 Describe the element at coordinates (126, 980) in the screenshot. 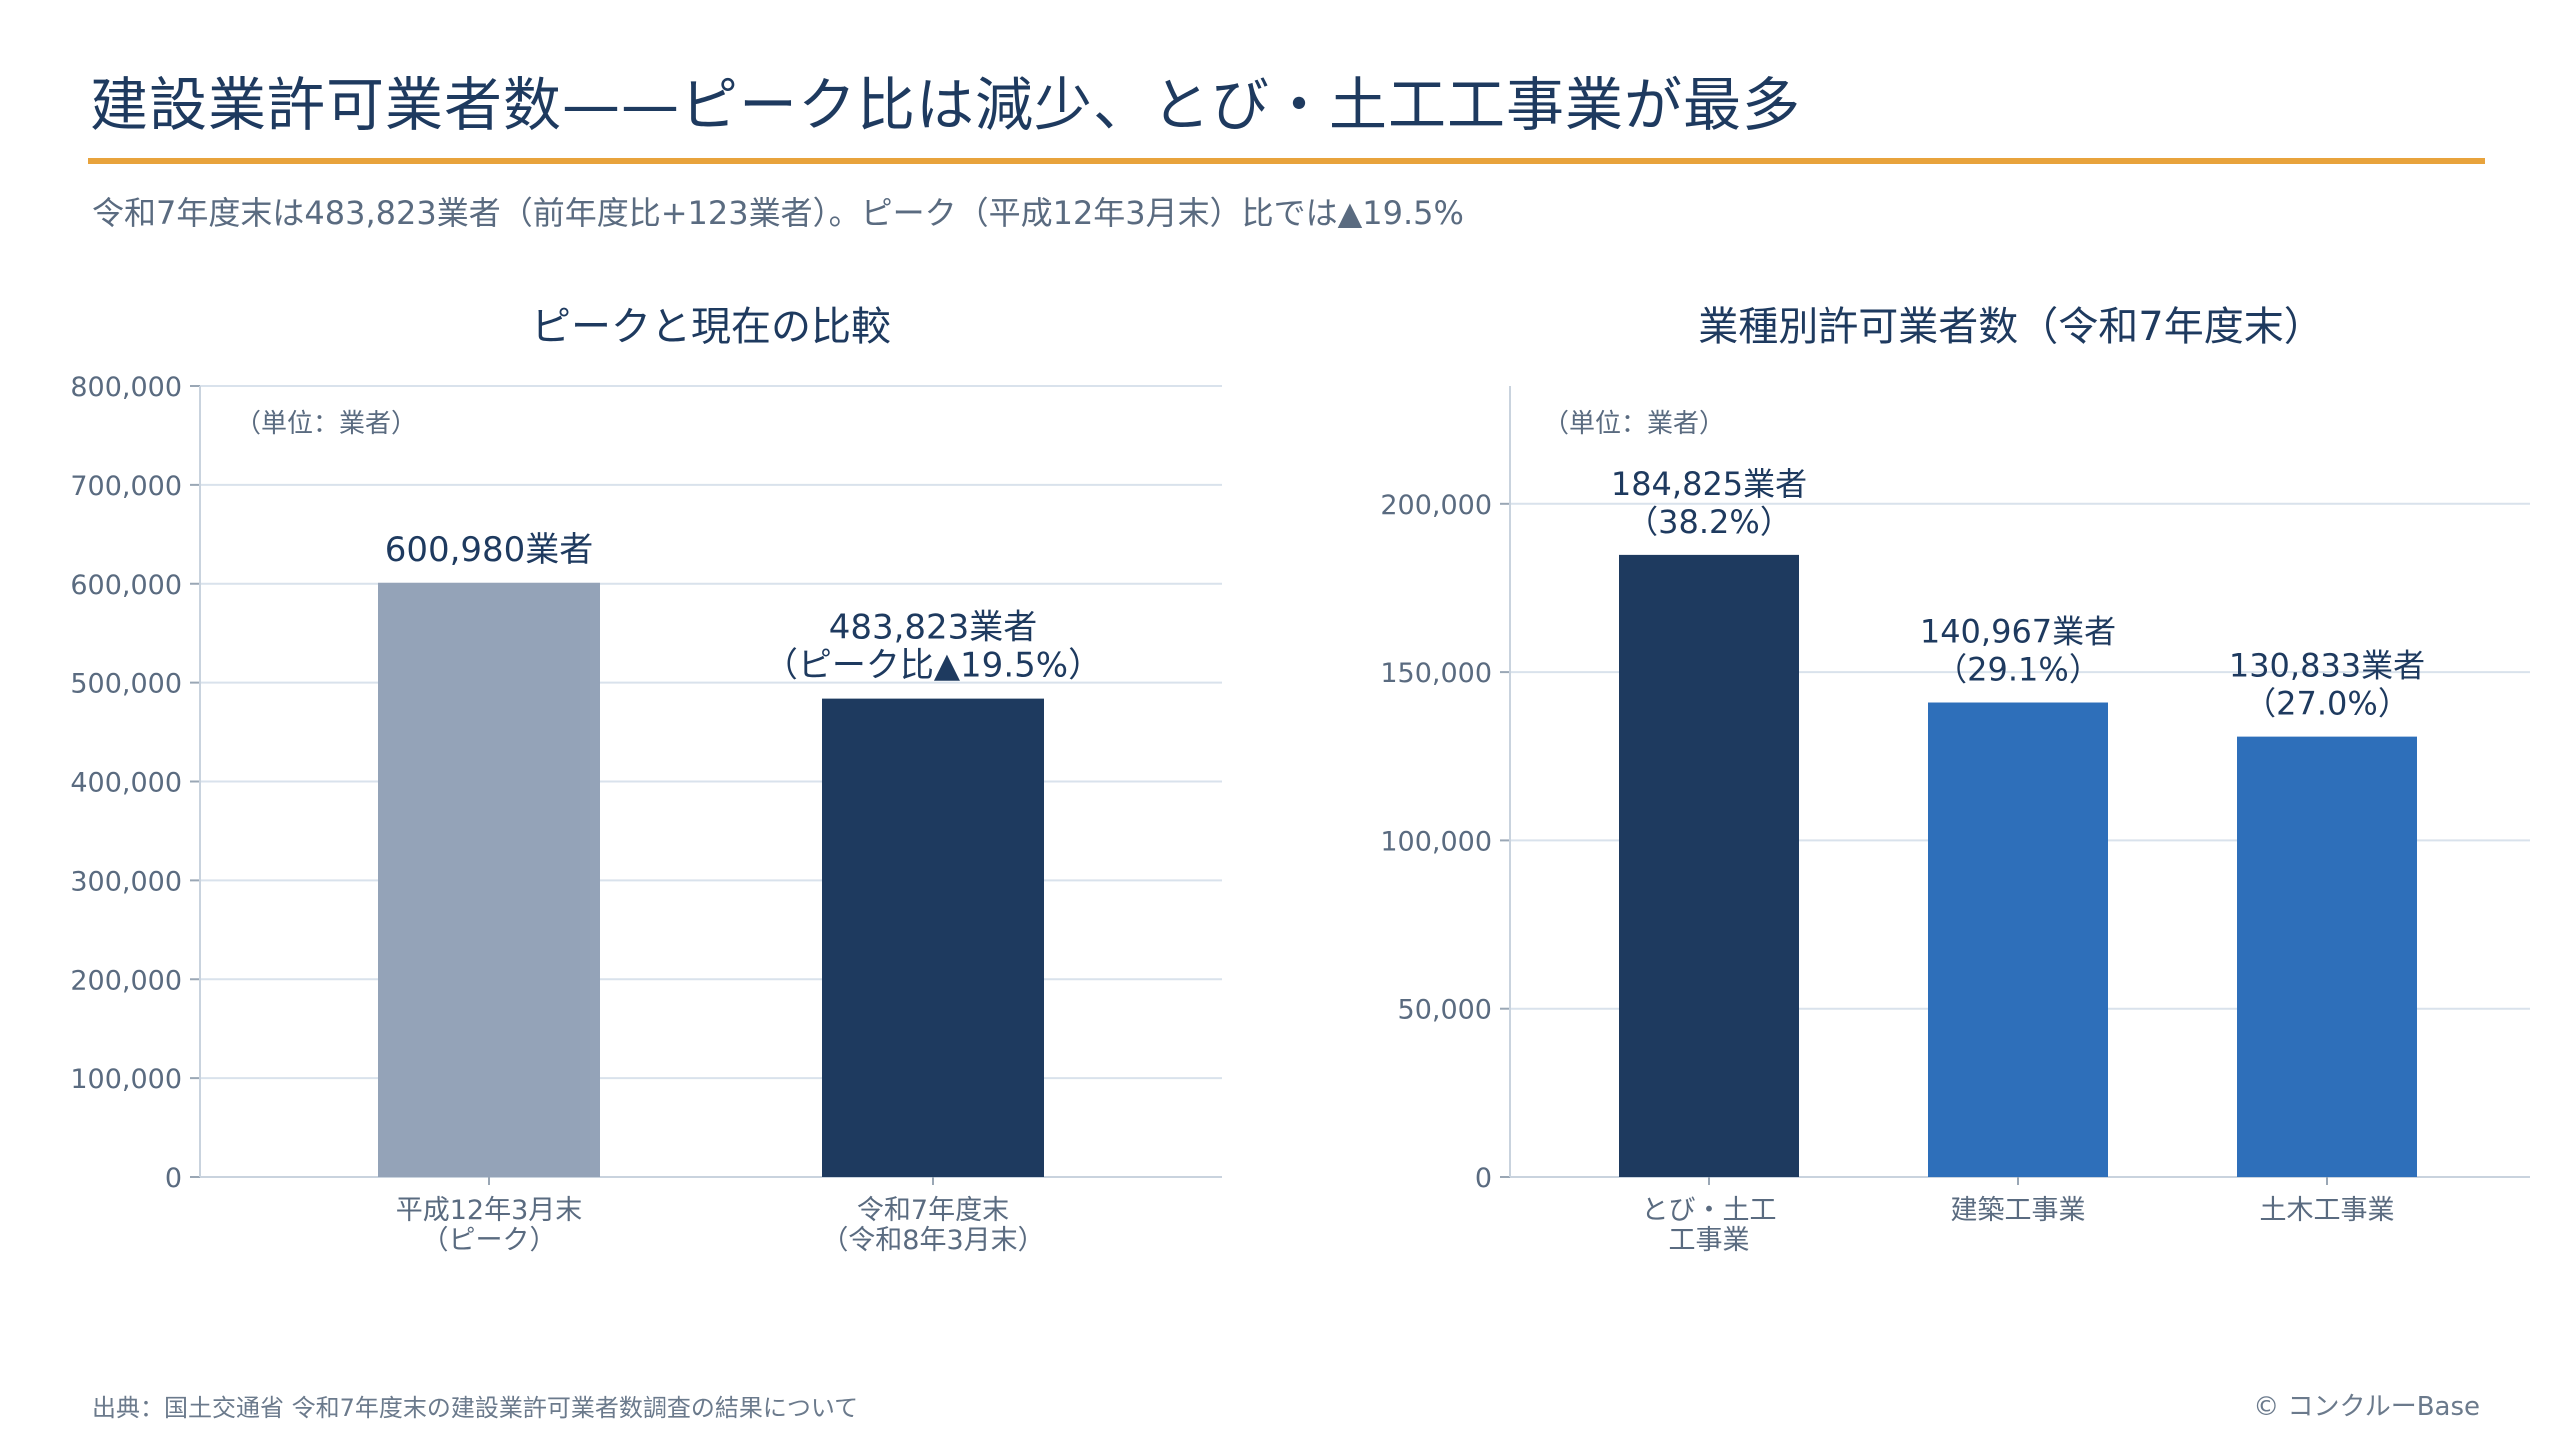

I see `chart-1-ytick-label: 200,000` at that location.